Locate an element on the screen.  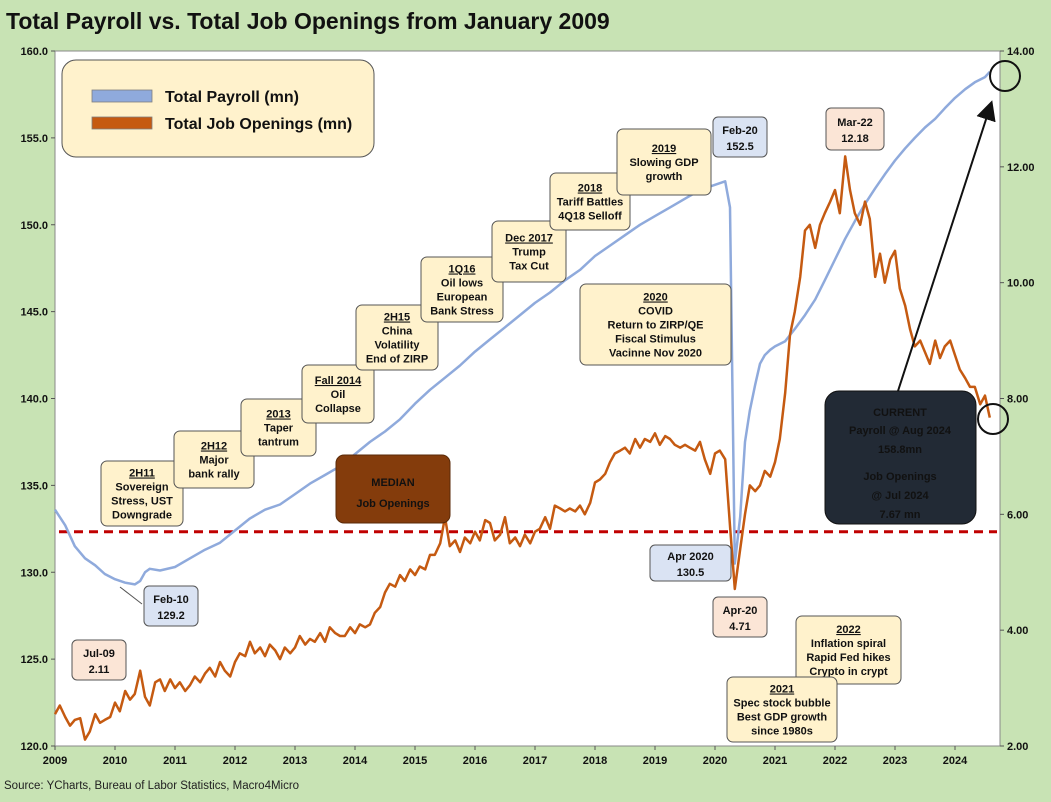
annotation-text: bank rally is located at coordinates (214, 475).